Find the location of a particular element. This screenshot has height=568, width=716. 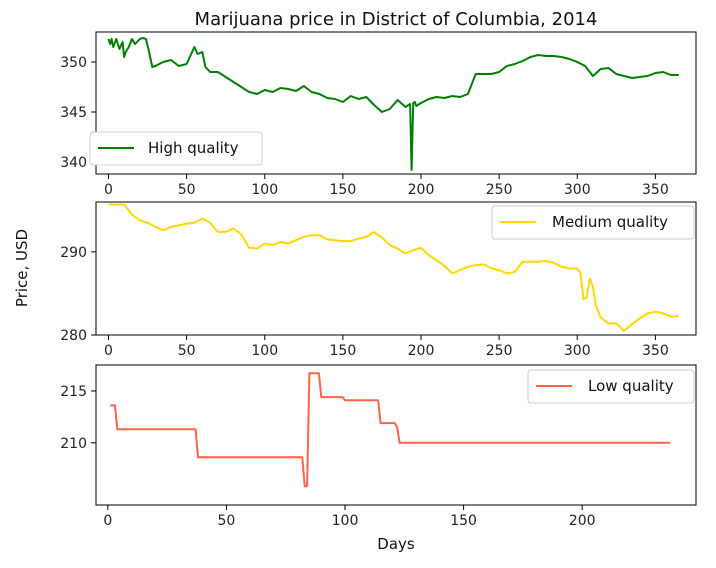

y-tick-label: 345 is located at coordinates (73, 113).